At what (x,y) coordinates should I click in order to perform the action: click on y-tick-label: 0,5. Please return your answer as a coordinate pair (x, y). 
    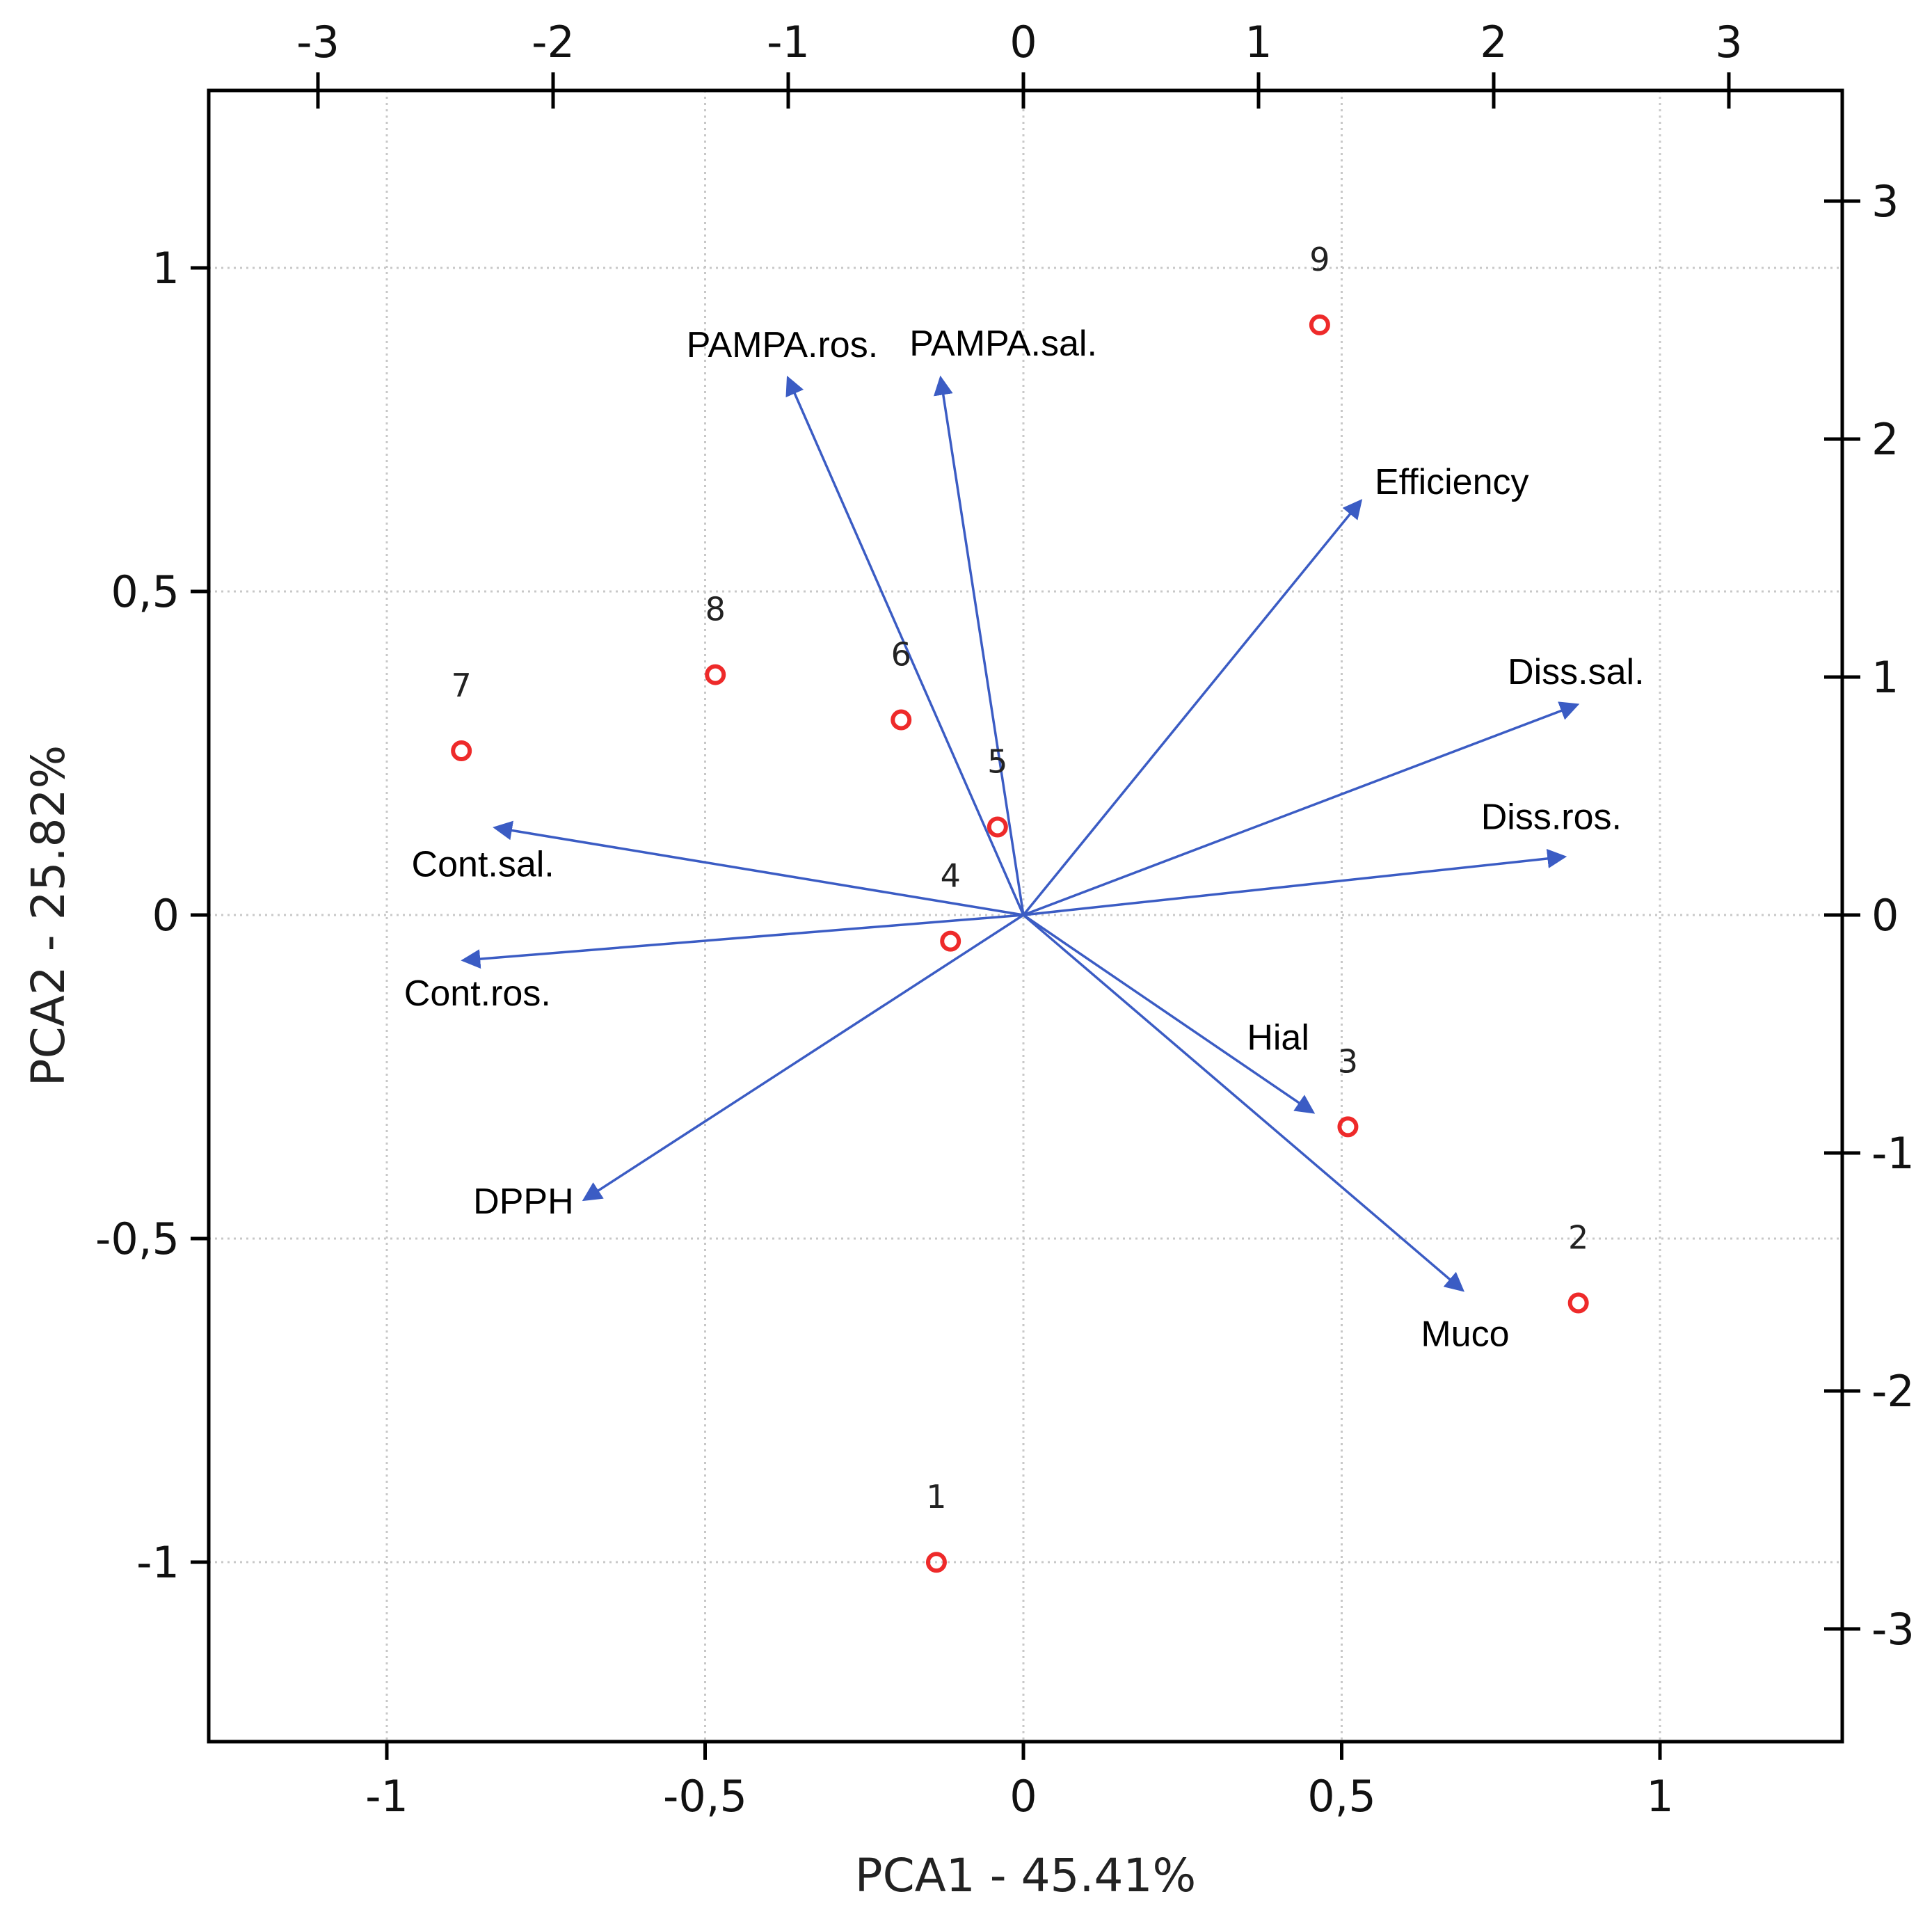
    Looking at the image, I should click on (145, 591).